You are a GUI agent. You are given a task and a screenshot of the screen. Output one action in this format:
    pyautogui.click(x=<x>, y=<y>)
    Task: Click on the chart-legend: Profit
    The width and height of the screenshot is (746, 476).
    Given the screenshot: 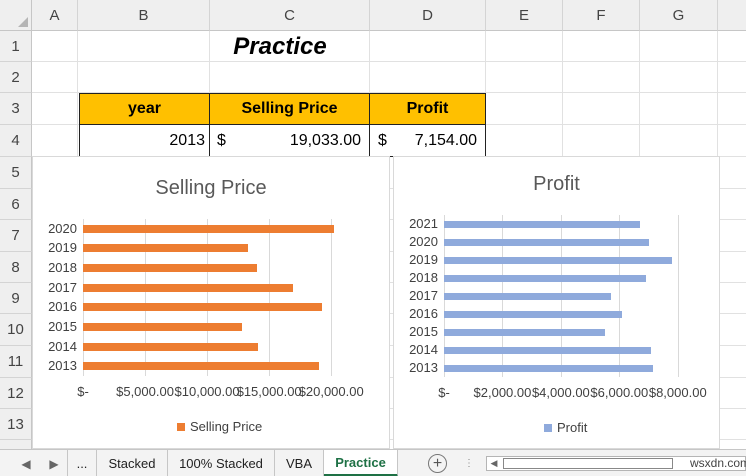 What is the action you would take?
    pyautogui.click(x=565, y=427)
    